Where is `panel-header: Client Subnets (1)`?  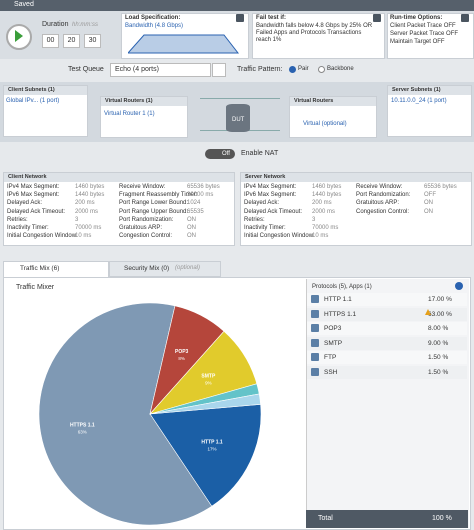
panel-header: Client Subnets (1) is located at coordinates (45, 90).